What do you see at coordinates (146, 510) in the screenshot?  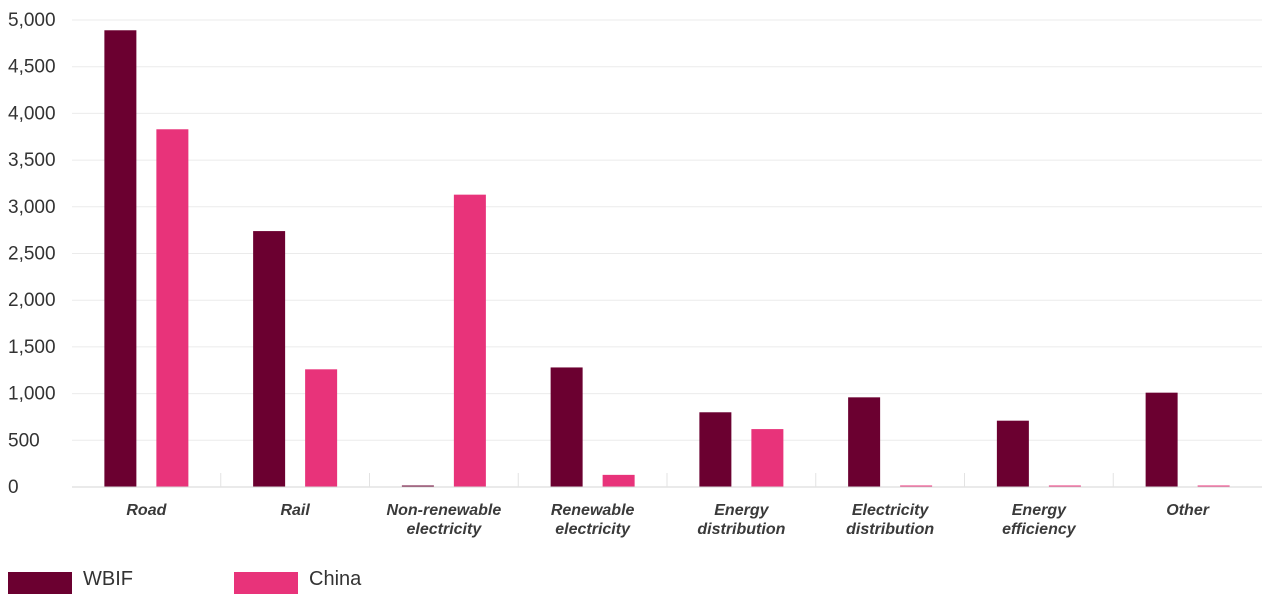 I see `x-tick-label: Road` at bounding box center [146, 510].